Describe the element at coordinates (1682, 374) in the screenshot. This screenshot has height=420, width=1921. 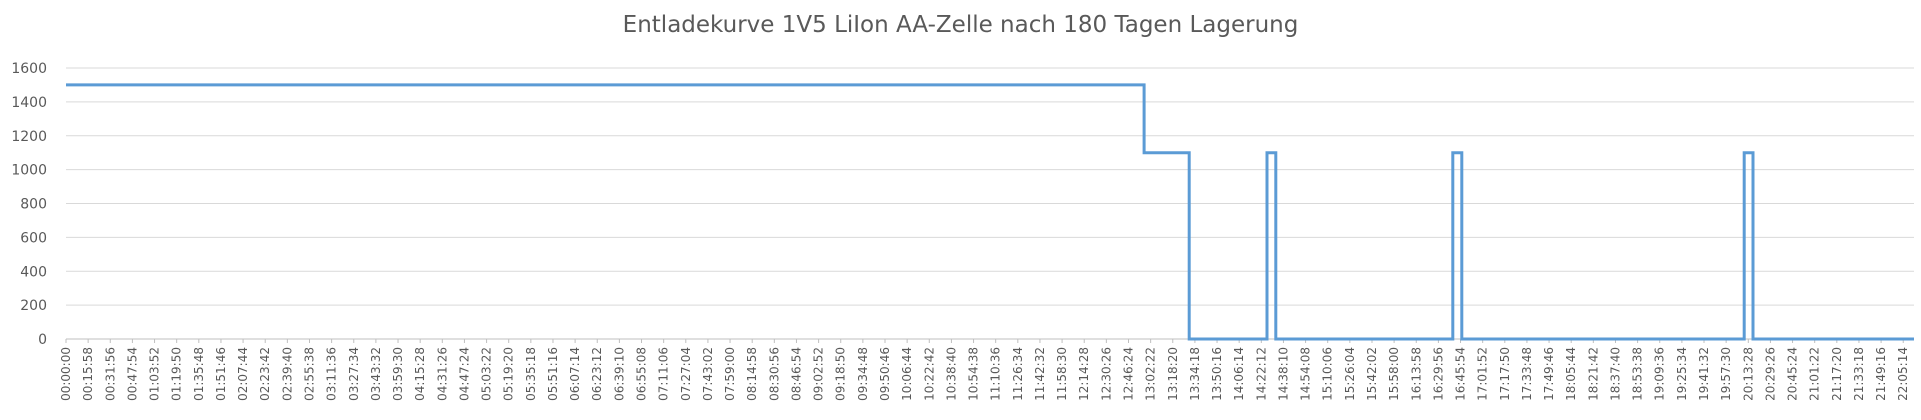
I see `x-tick-label: 19:25:34` at that location.